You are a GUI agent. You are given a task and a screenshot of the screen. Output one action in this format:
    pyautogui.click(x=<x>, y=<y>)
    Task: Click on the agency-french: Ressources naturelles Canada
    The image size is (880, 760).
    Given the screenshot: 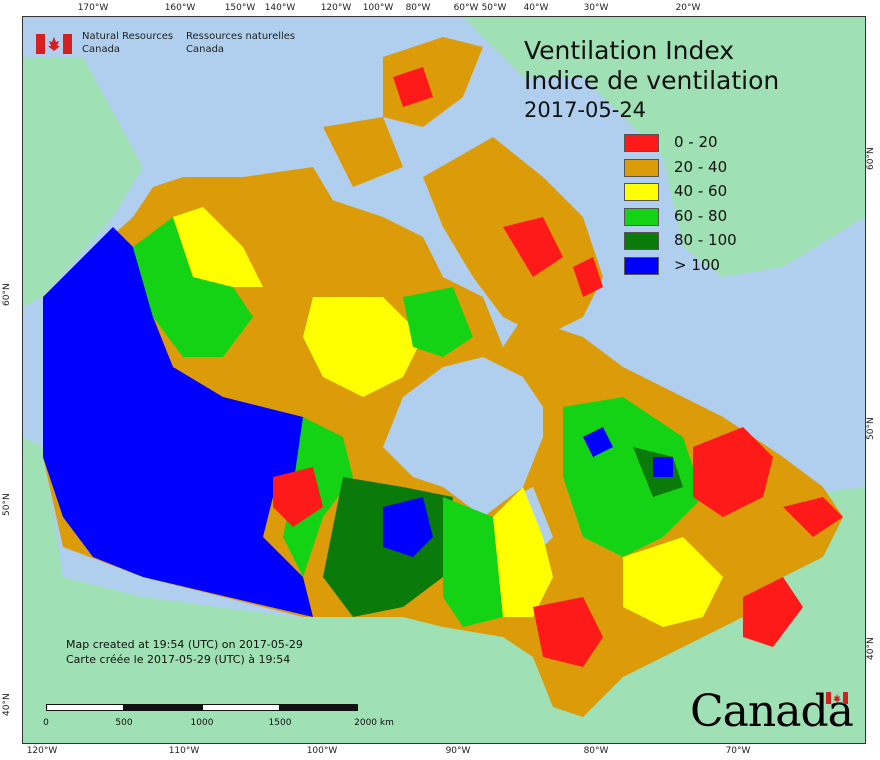 What is the action you would take?
    pyautogui.click(x=266, y=43)
    